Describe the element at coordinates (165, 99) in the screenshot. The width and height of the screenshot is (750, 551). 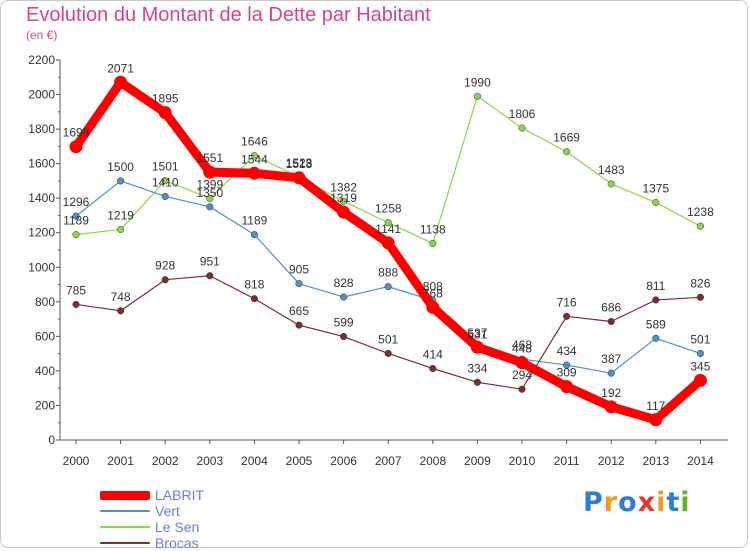
I see `data-label: 1895` at that location.